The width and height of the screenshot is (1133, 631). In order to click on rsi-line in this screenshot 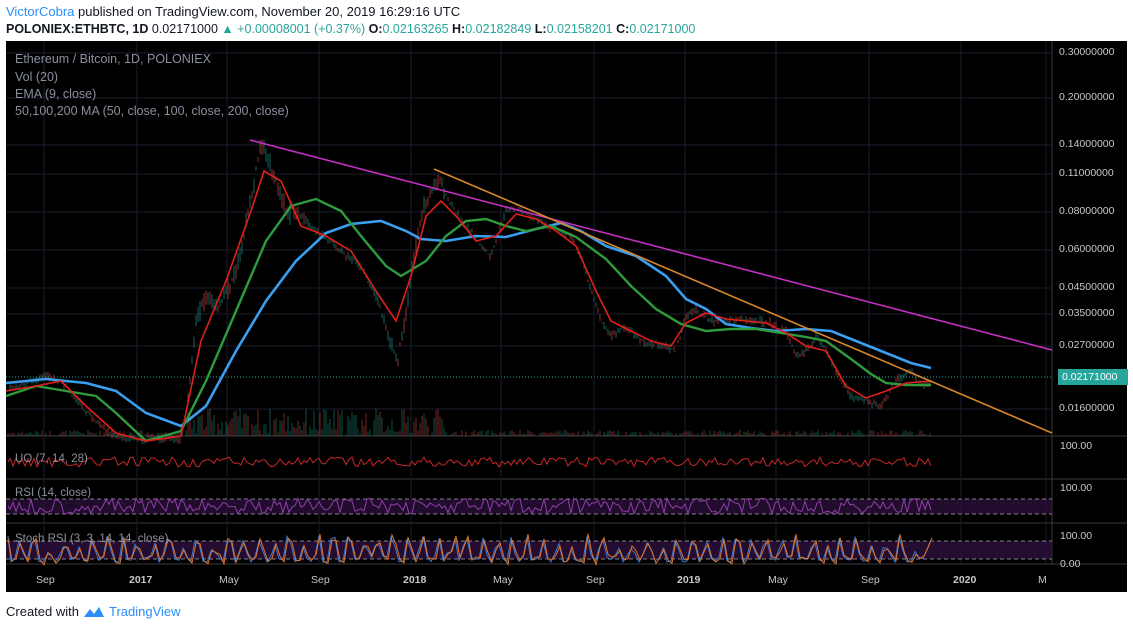, I will do `click(469, 506)`.